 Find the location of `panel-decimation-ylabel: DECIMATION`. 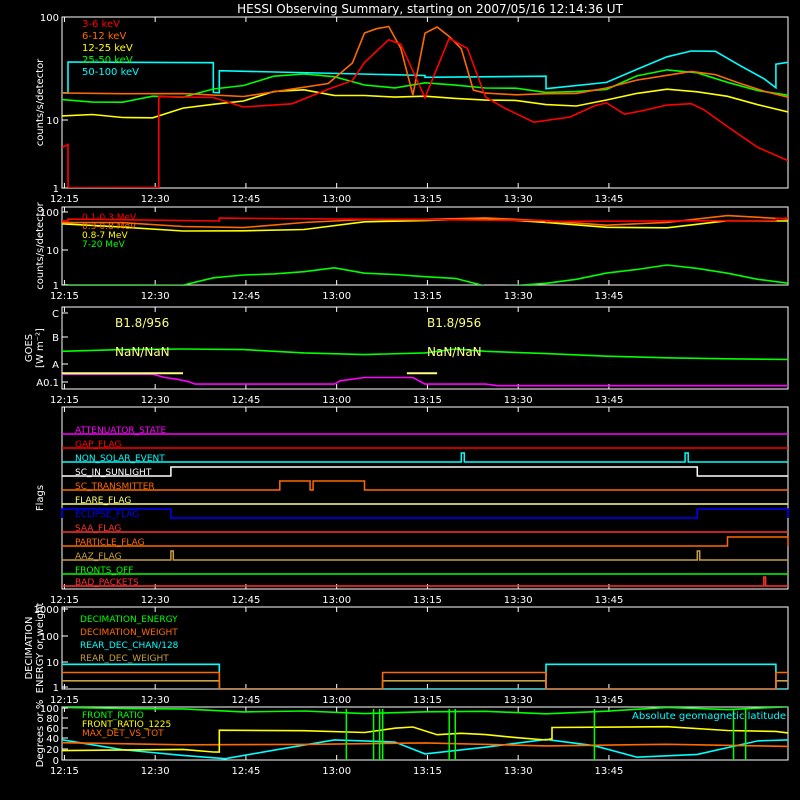

panel-decimation-ylabel: DECIMATION is located at coordinates (29, 647).